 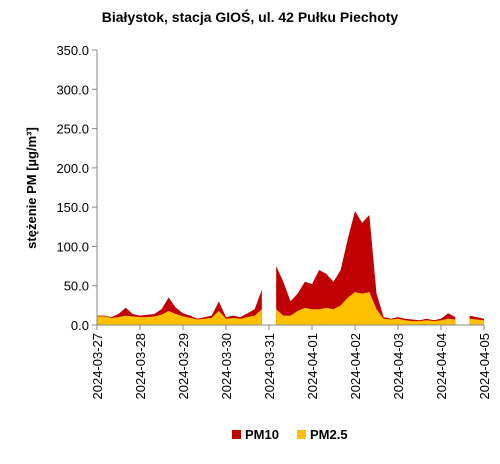 What do you see at coordinates (97, 366) in the screenshot?
I see `x-tick-label: 2024-03-27` at bounding box center [97, 366].